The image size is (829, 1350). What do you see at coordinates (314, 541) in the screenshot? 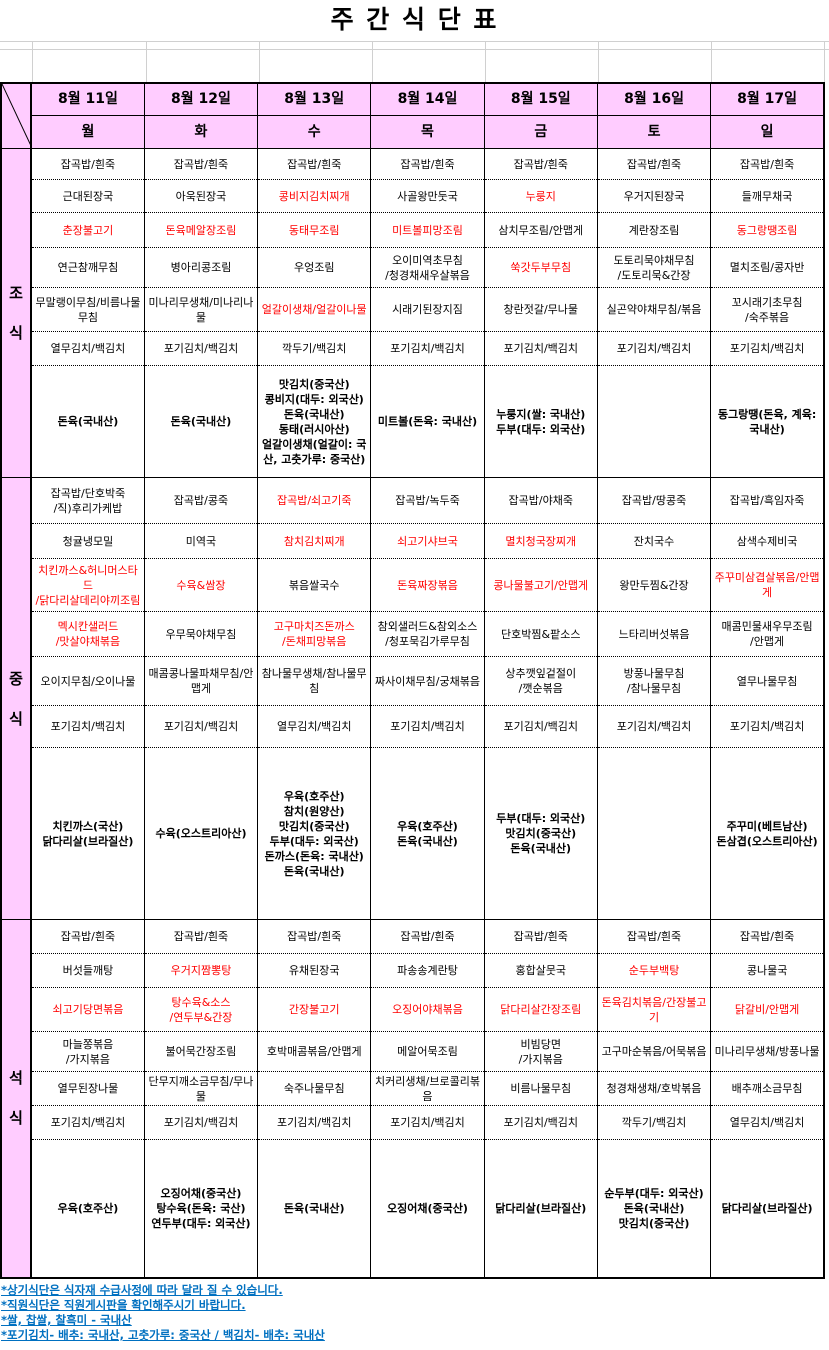
I see `lunch-menu-item: 참치김치찌개` at bounding box center [314, 541].